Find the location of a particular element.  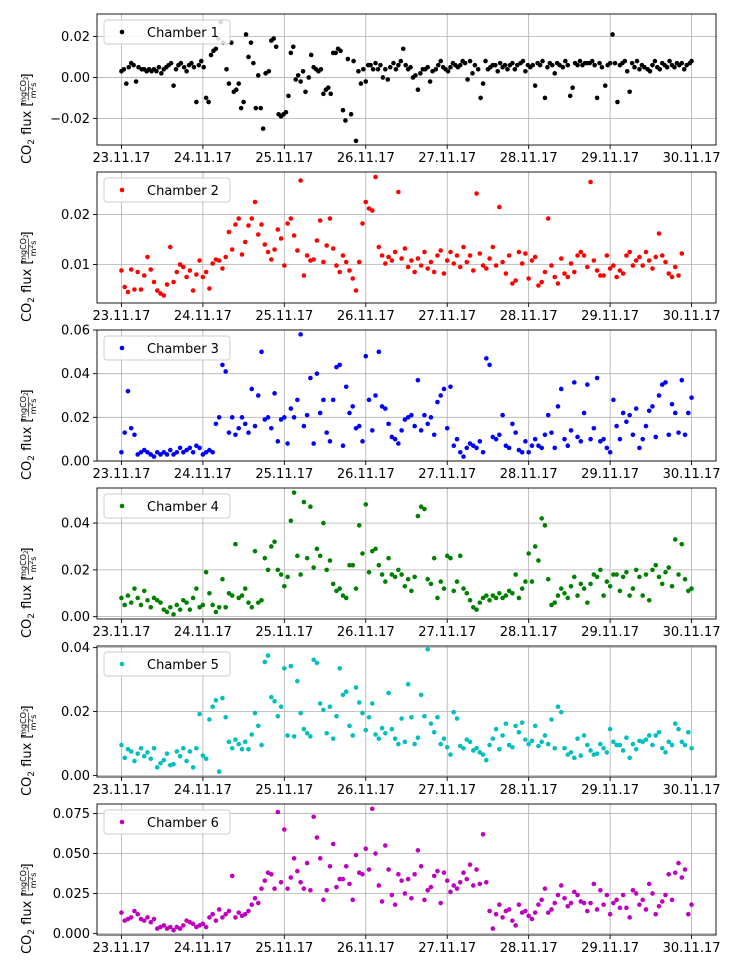

x-tick-label: 25.11.17 is located at coordinates (284, 790).